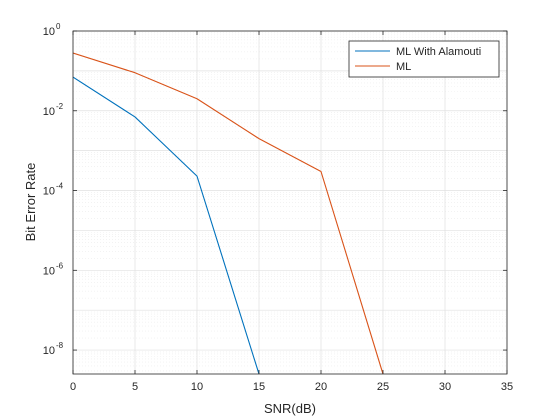  I want to click on x-axis-label: SNR(dB), so click(290, 408).